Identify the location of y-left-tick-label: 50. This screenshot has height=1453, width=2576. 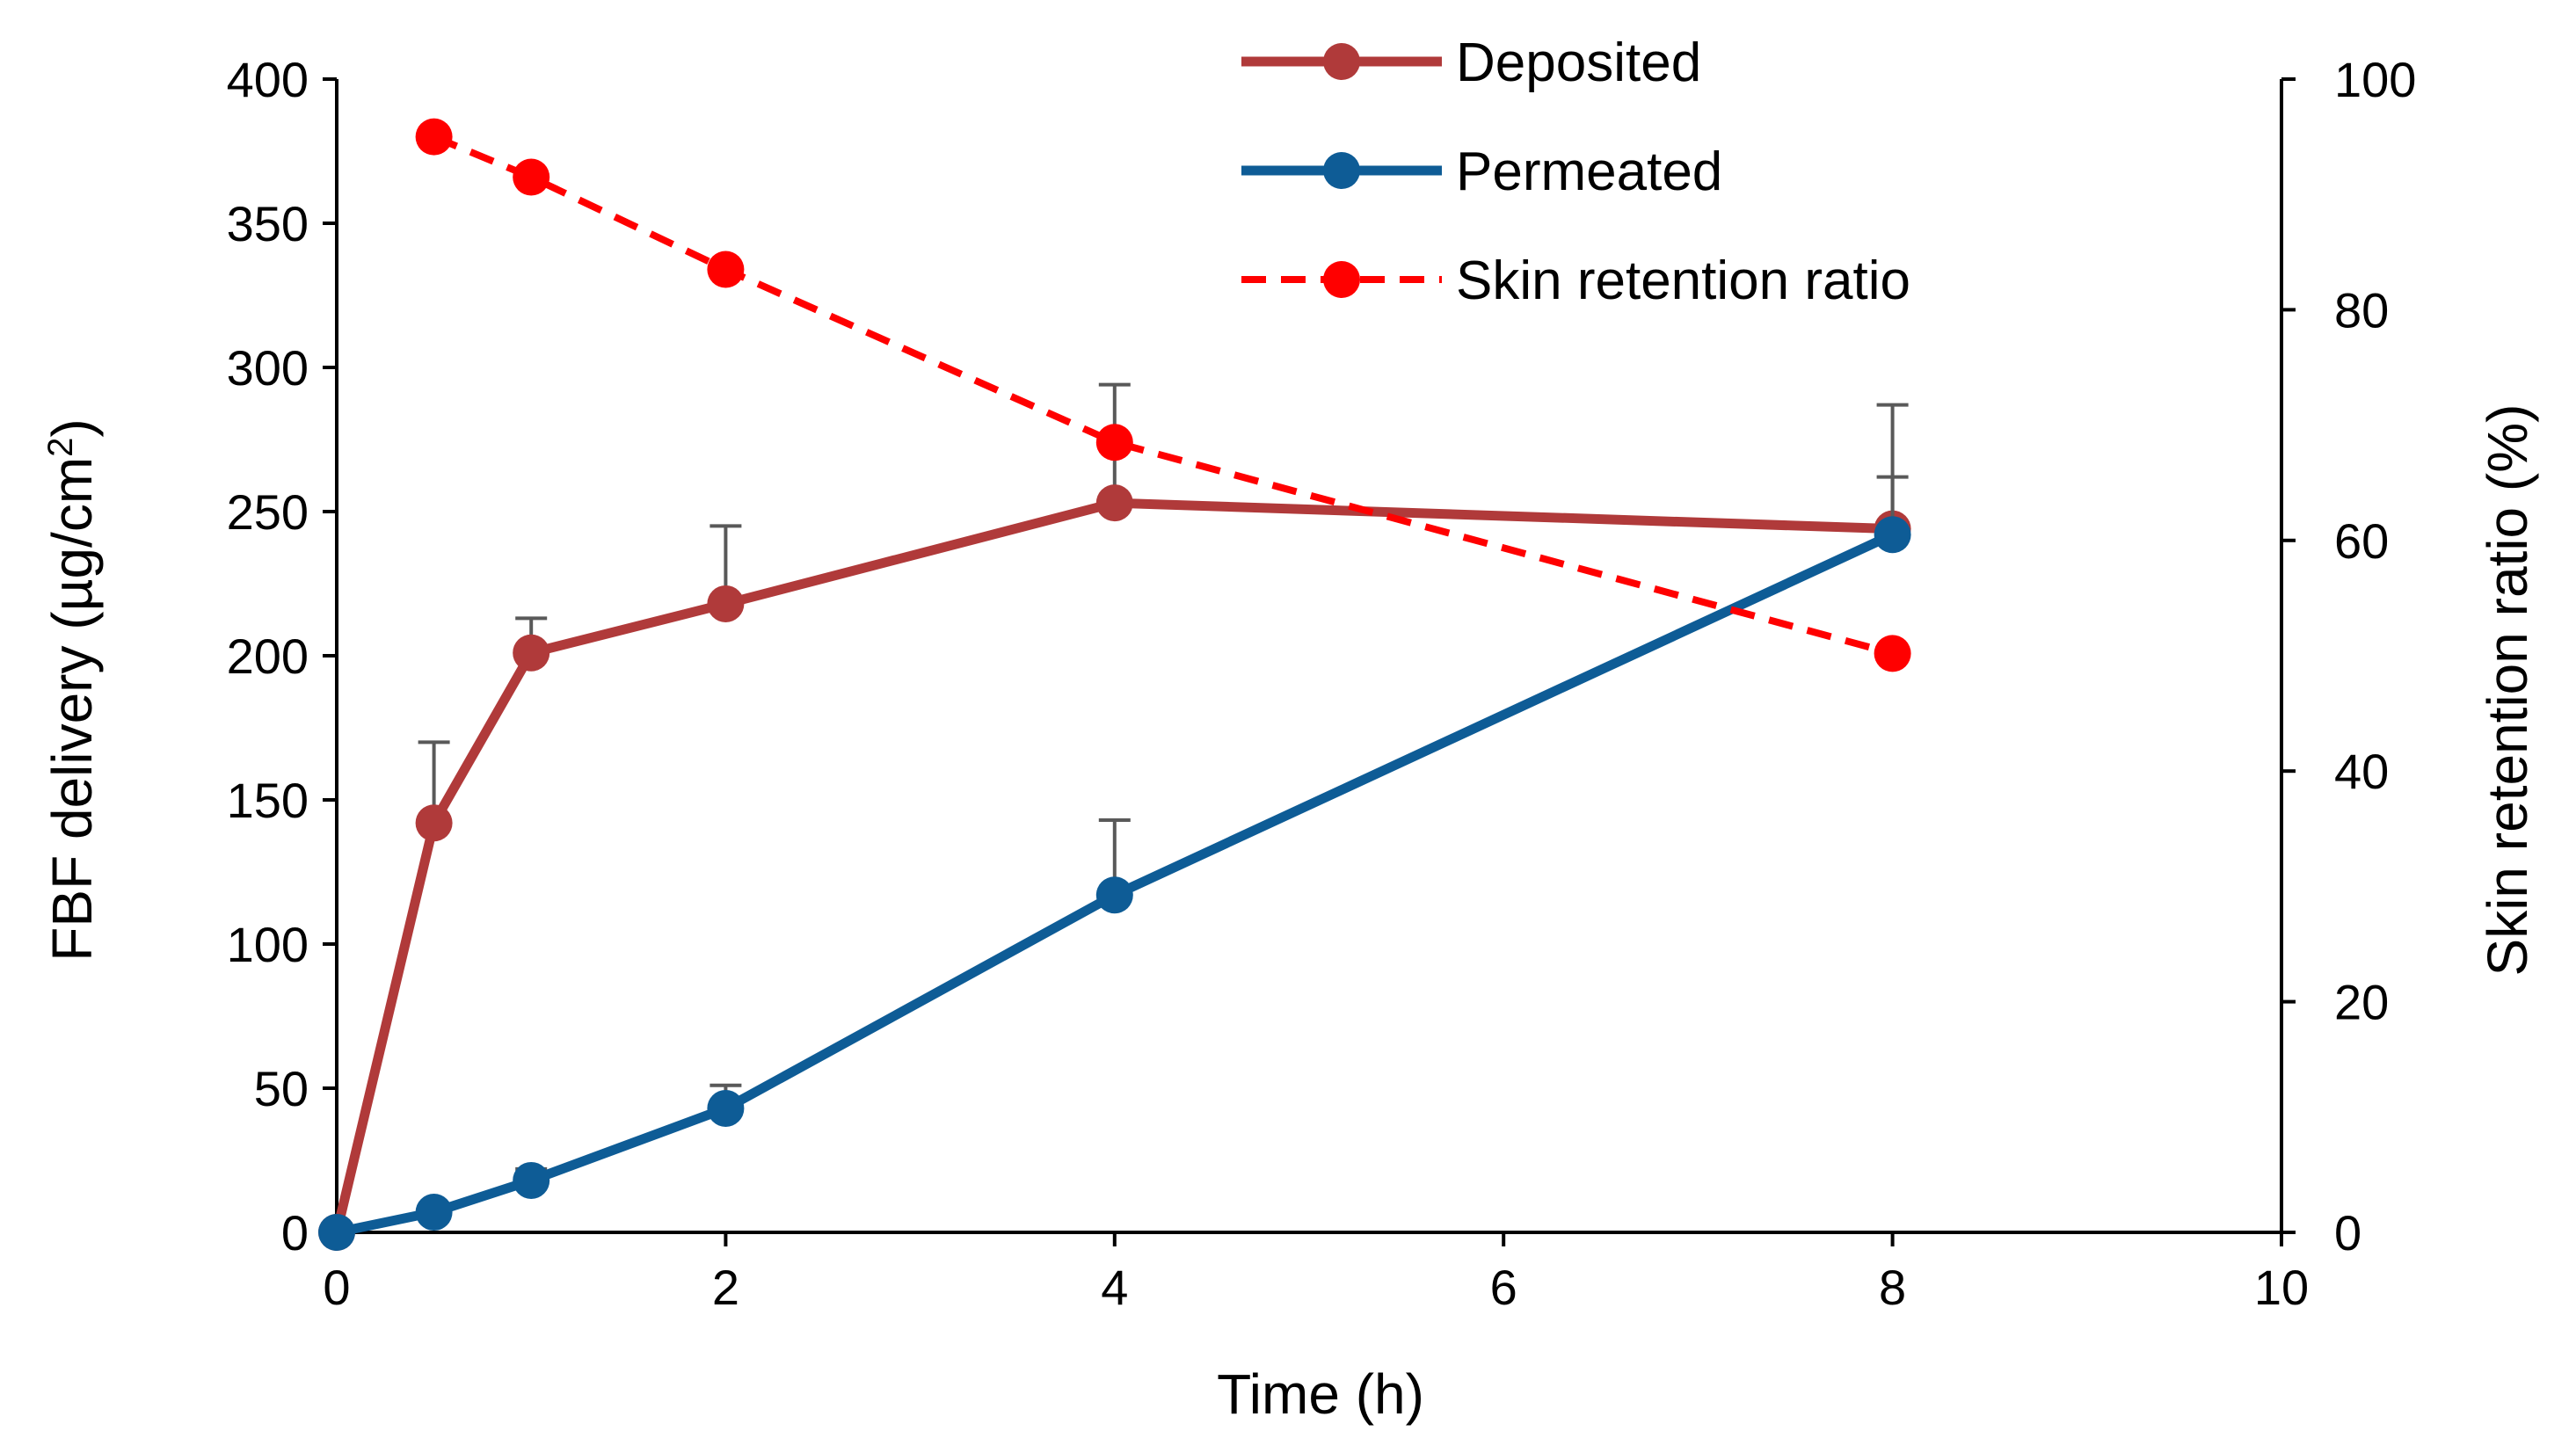
(281, 1088).